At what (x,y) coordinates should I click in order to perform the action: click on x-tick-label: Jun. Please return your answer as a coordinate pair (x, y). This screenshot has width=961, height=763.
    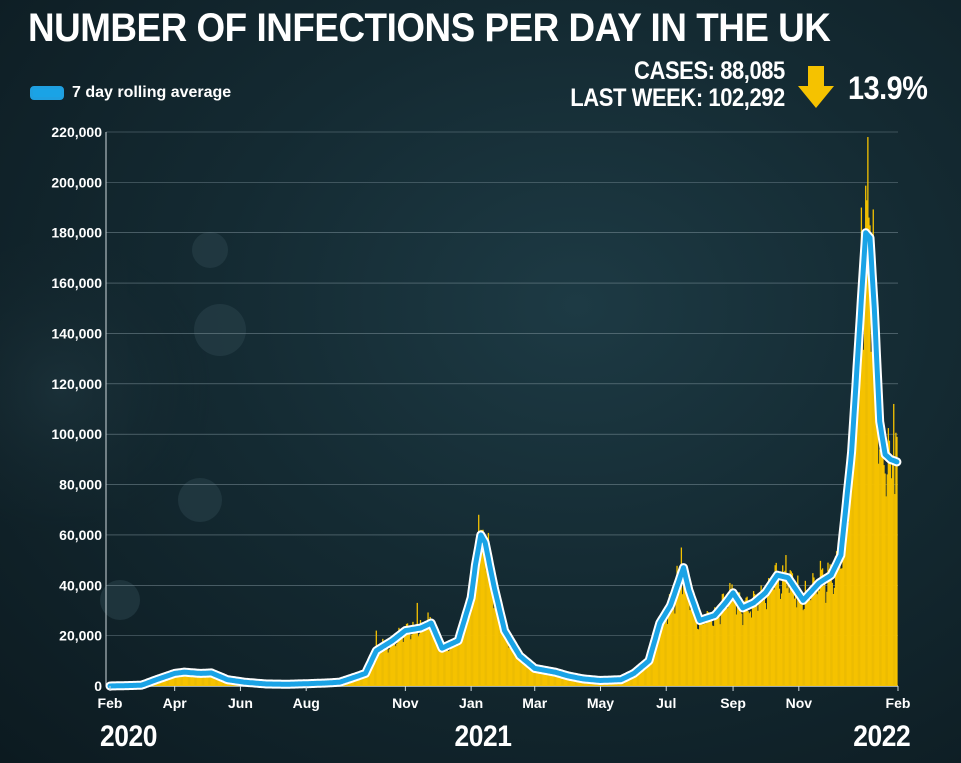
    Looking at the image, I should click on (240, 703).